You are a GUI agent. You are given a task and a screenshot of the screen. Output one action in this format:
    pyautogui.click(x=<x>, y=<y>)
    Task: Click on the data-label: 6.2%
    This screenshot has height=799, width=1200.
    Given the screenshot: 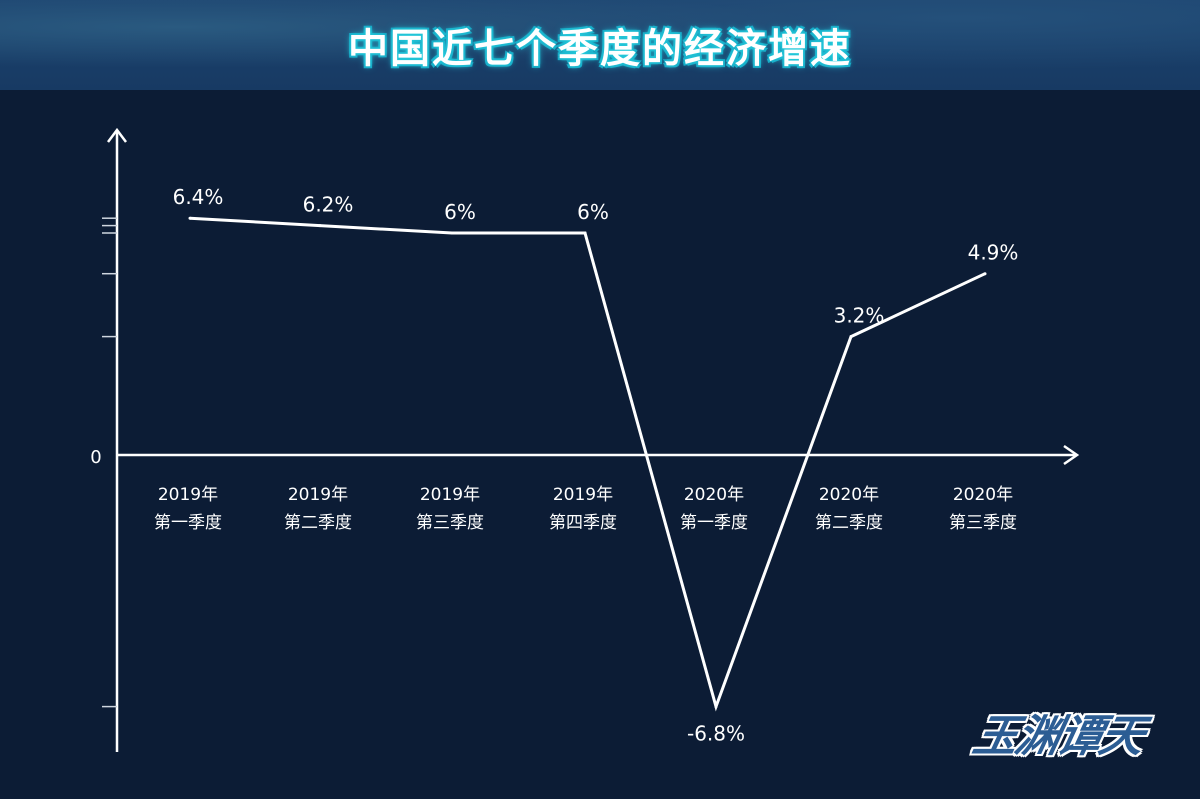 What is the action you would take?
    pyautogui.click(x=328, y=205)
    